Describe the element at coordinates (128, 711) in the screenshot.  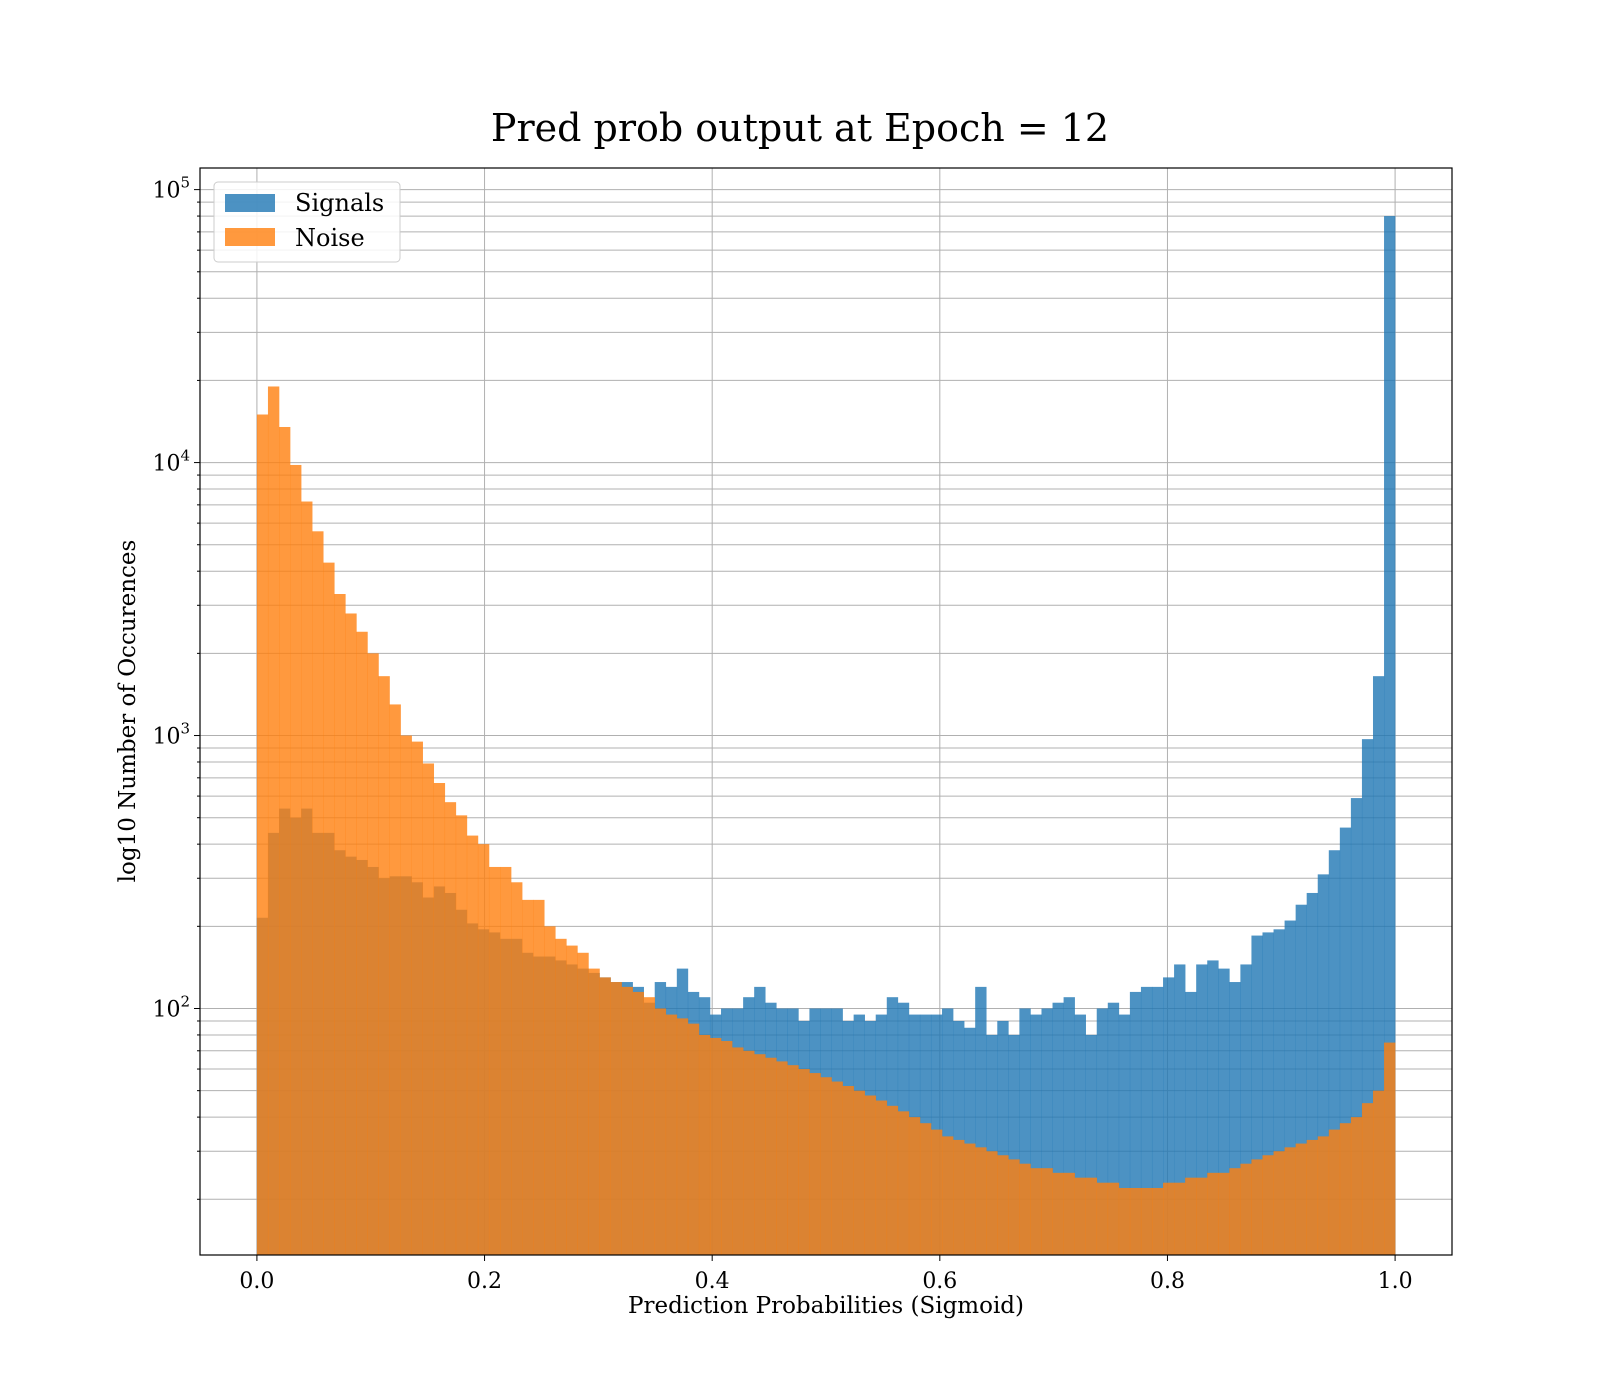
I see `y-axis-label: log10 Number of Occurences` at that location.